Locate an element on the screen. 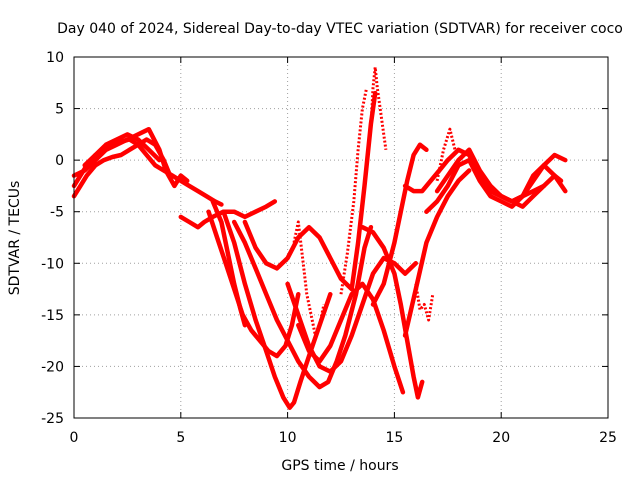  y-tick-label: 10 is located at coordinates (55, 58).